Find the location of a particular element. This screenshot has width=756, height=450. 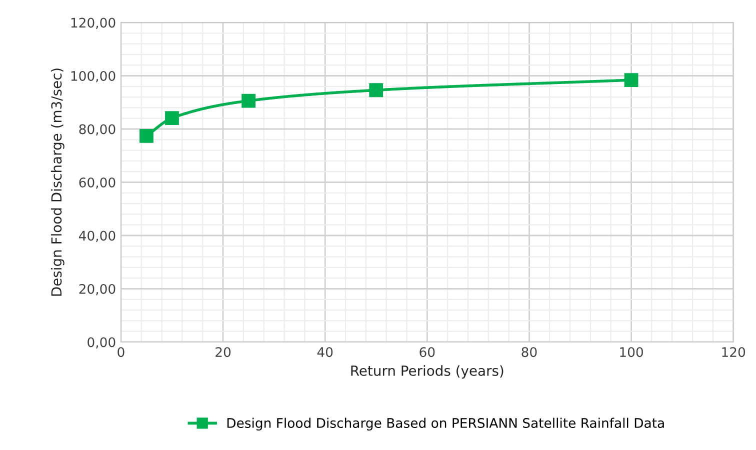

x-axis-title: Return Periods (years) is located at coordinates (427, 372).